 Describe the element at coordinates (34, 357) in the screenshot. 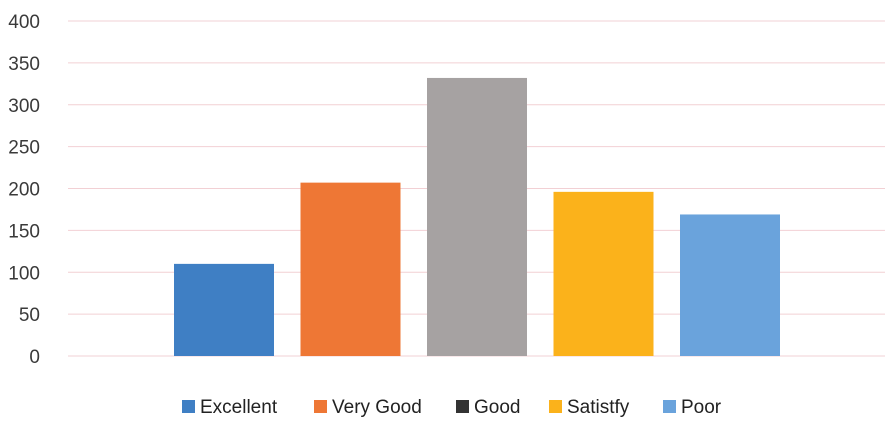

I see `y-tick-label: 0` at that location.